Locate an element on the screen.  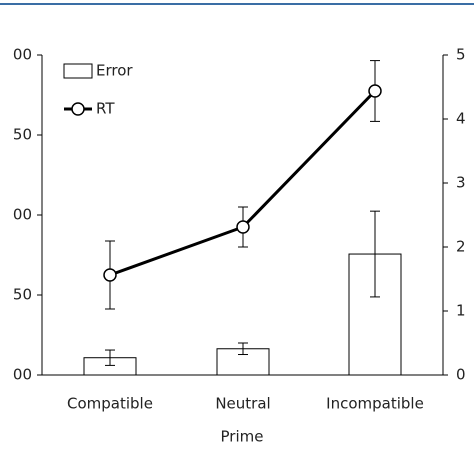
legend-marker is located at coordinates (78, 109).